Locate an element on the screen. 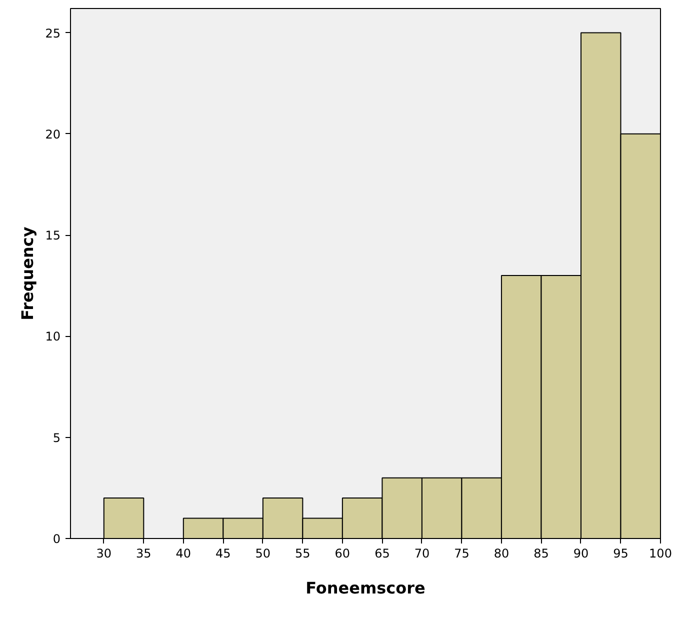 The image size is (684, 622). y-tick-label: 15 is located at coordinates (53, 235).